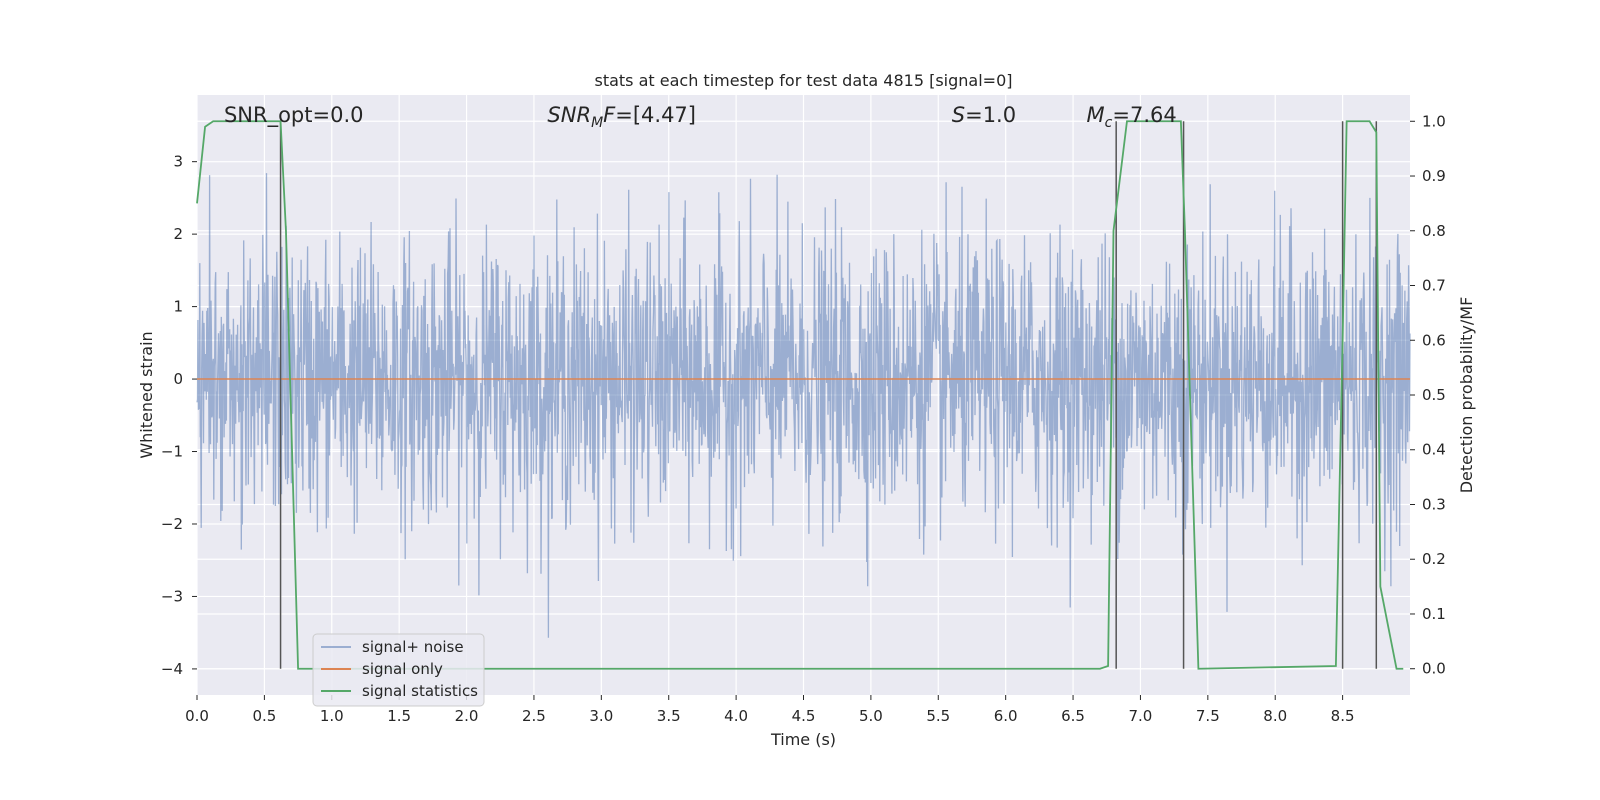  What do you see at coordinates (534, 716) in the screenshot?
I see `x-tick-label: 2.5` at bounding box center [534, 716].